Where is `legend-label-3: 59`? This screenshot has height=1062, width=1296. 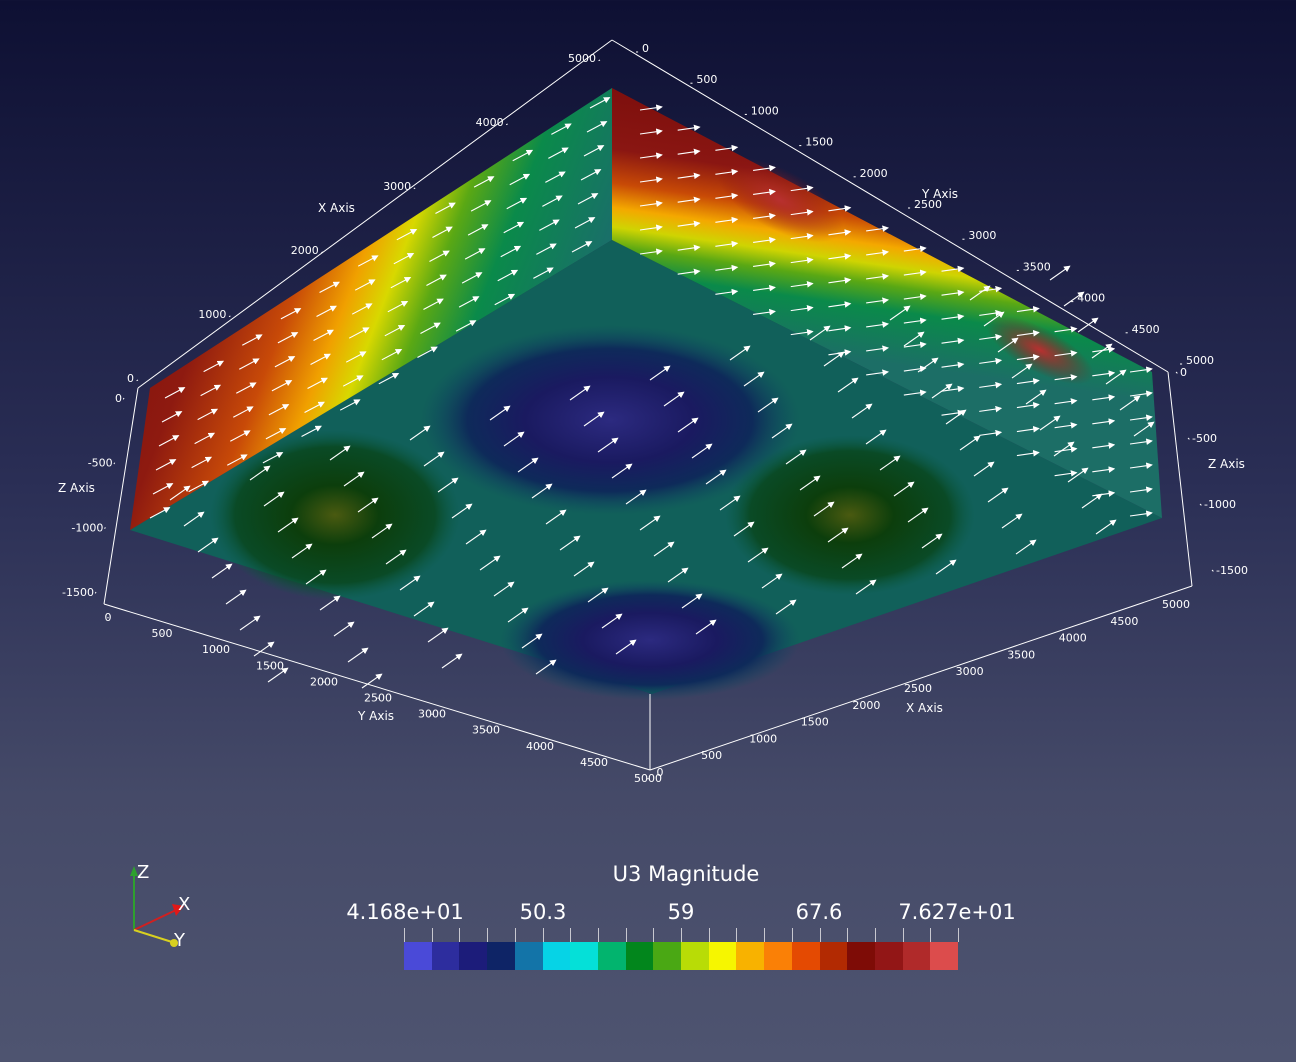
legend-label-3: 59 is located at coordinates (681, 912).